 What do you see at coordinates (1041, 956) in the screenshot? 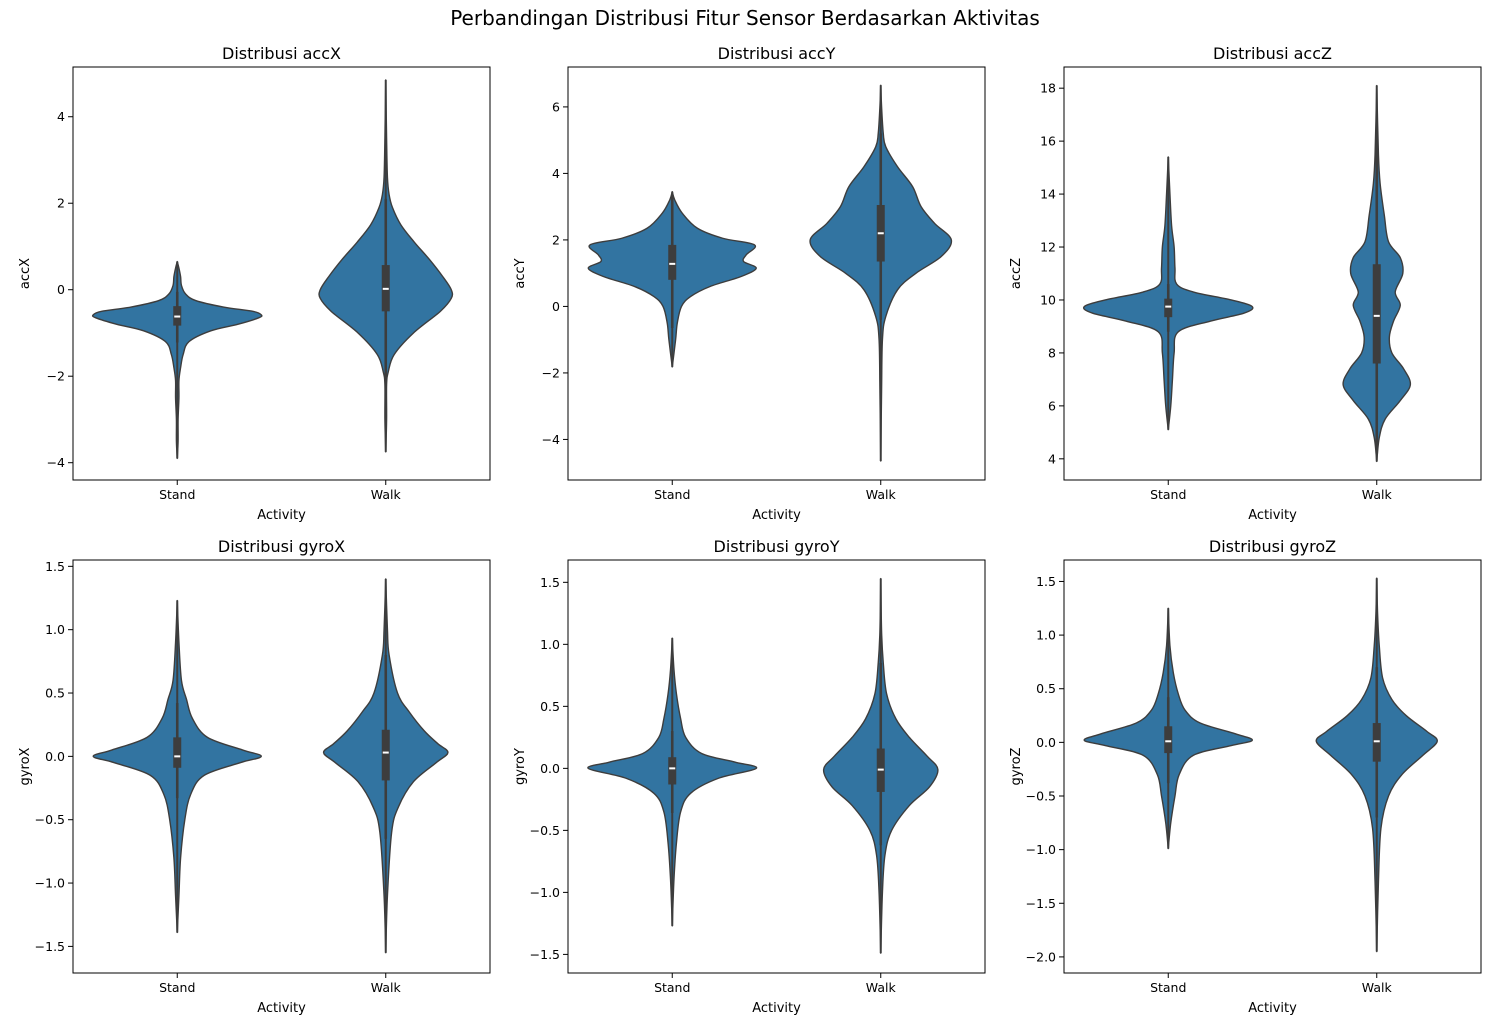
I see `y-tick-label: −2.0` at bounding box center [1041, 956].